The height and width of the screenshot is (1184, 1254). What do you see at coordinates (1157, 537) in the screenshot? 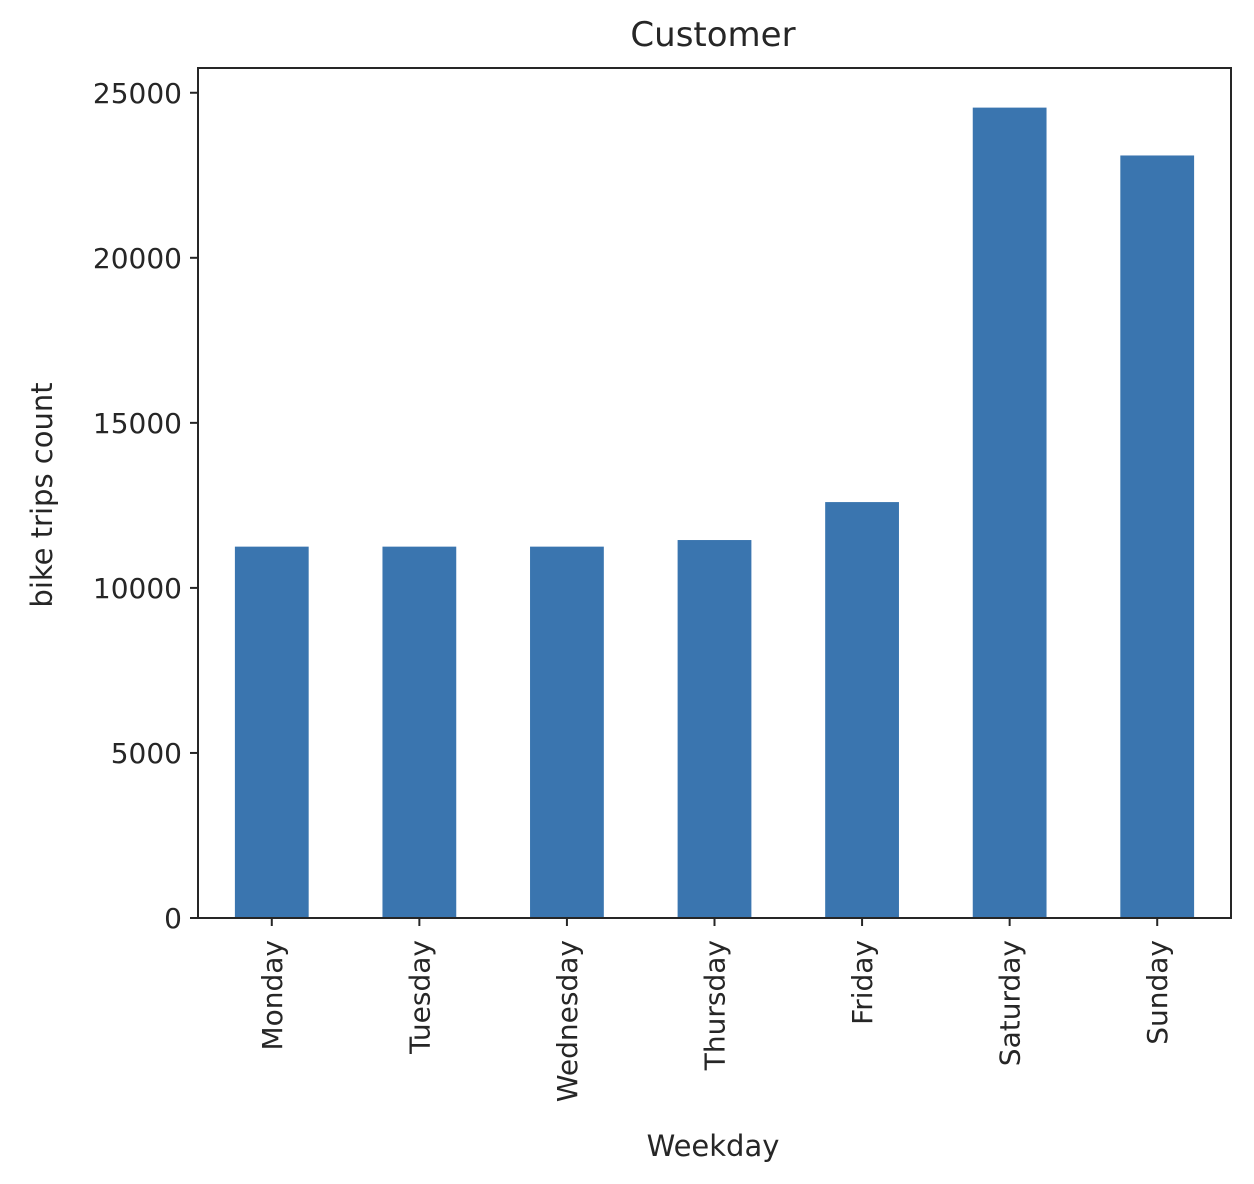
I see `bar-sunday` at bounding box center [1157, 537].